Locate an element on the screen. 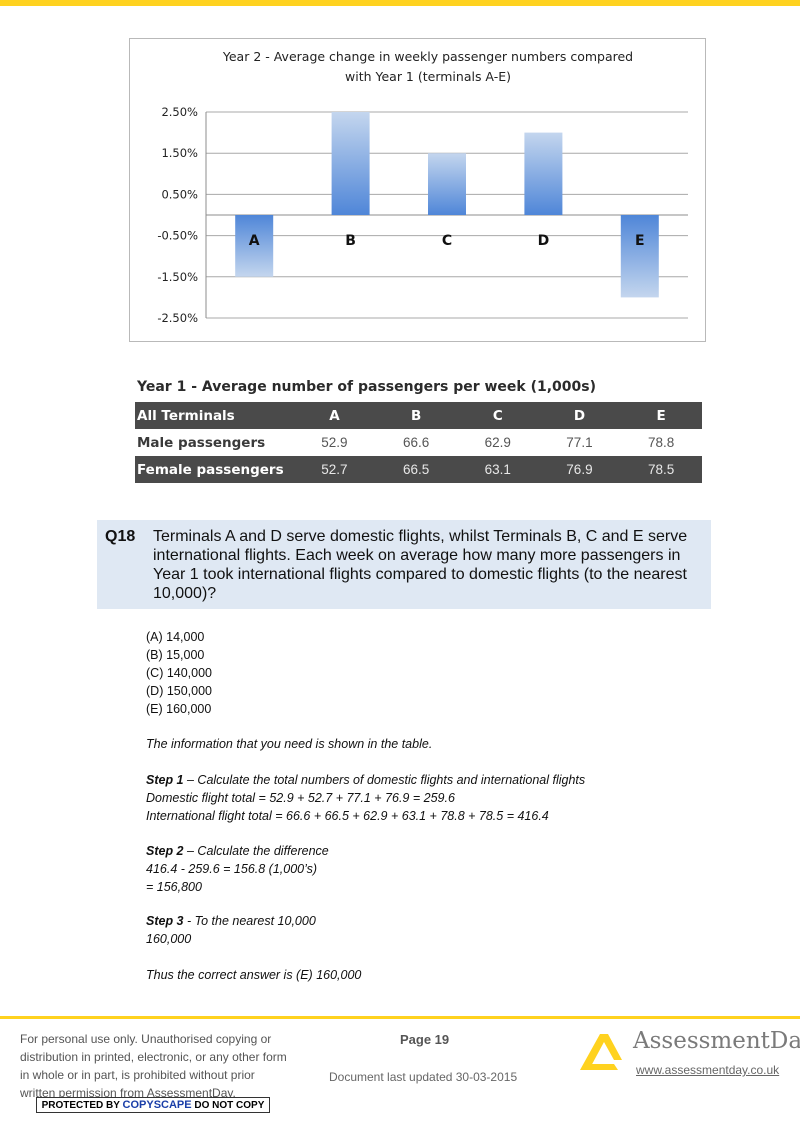  copyscape-brand: COPYSCAPE is located at coordinates (157, 1105).